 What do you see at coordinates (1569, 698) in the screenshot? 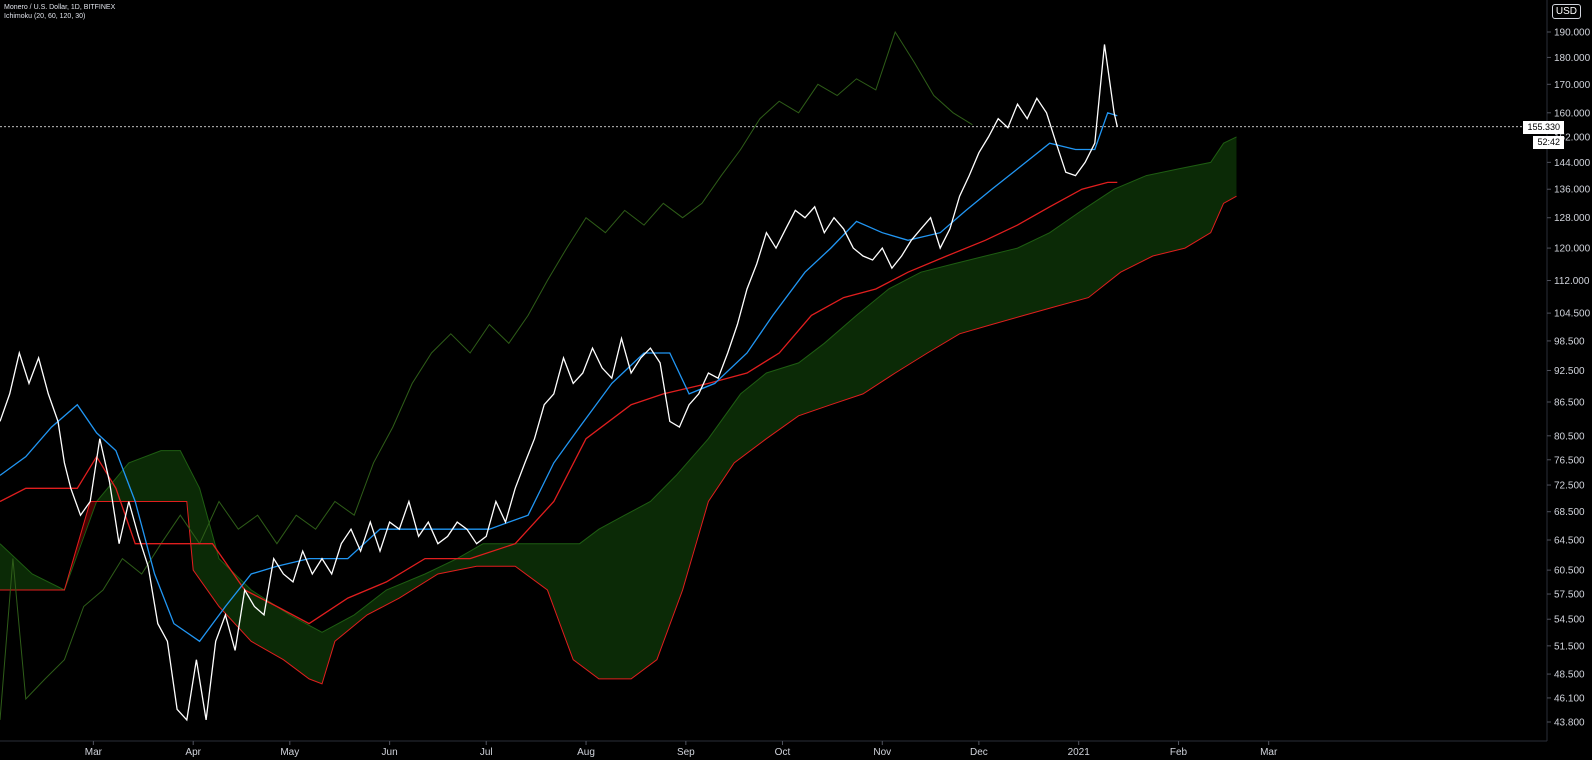
I see `price-tick-label: 46.100` at bounding box center [1569, 698].